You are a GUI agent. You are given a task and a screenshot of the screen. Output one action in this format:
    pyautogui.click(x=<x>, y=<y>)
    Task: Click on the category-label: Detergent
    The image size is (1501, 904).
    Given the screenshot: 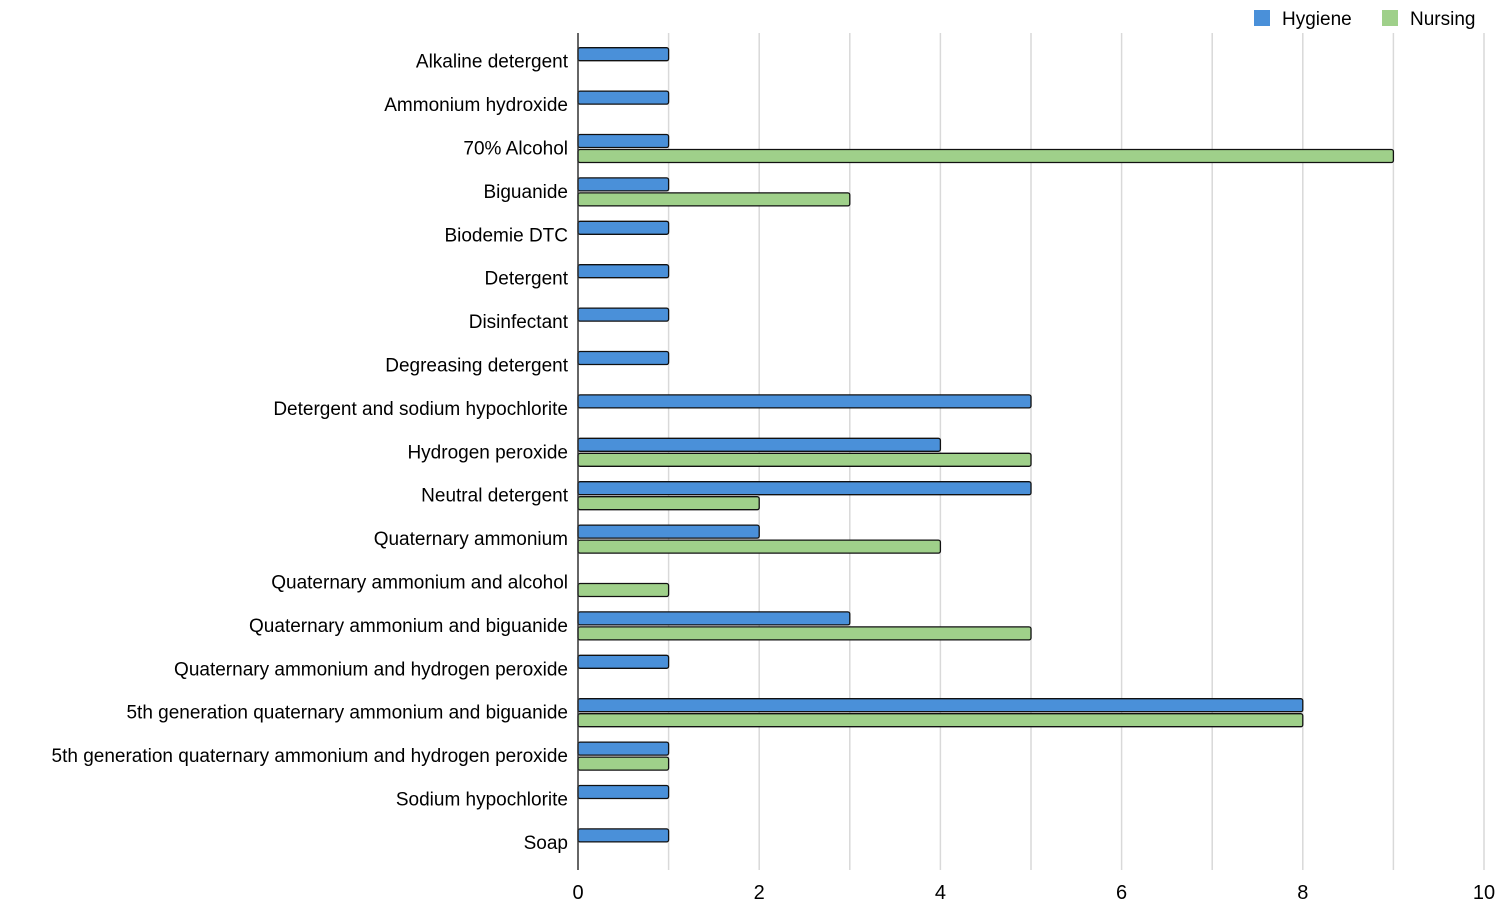 What is the action you would take?
    pyautogui.click(x=527, y=279)
    